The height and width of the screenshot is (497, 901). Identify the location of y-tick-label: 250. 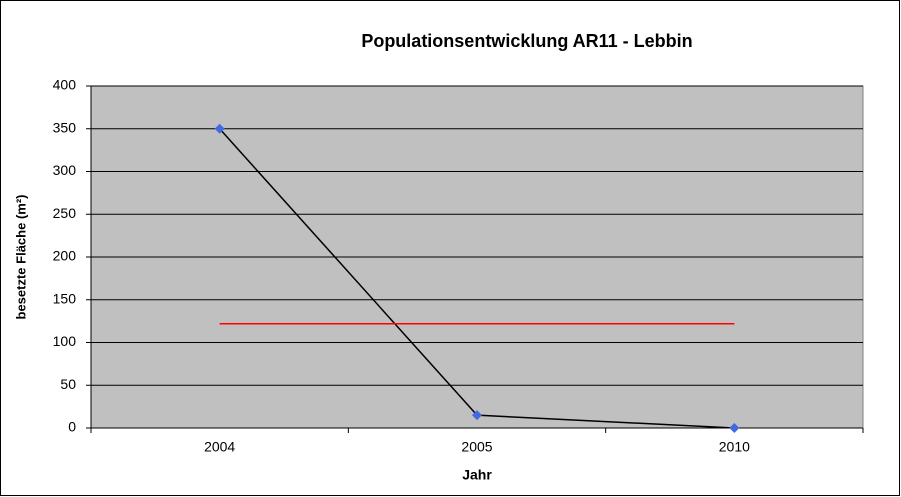
(65, 213).